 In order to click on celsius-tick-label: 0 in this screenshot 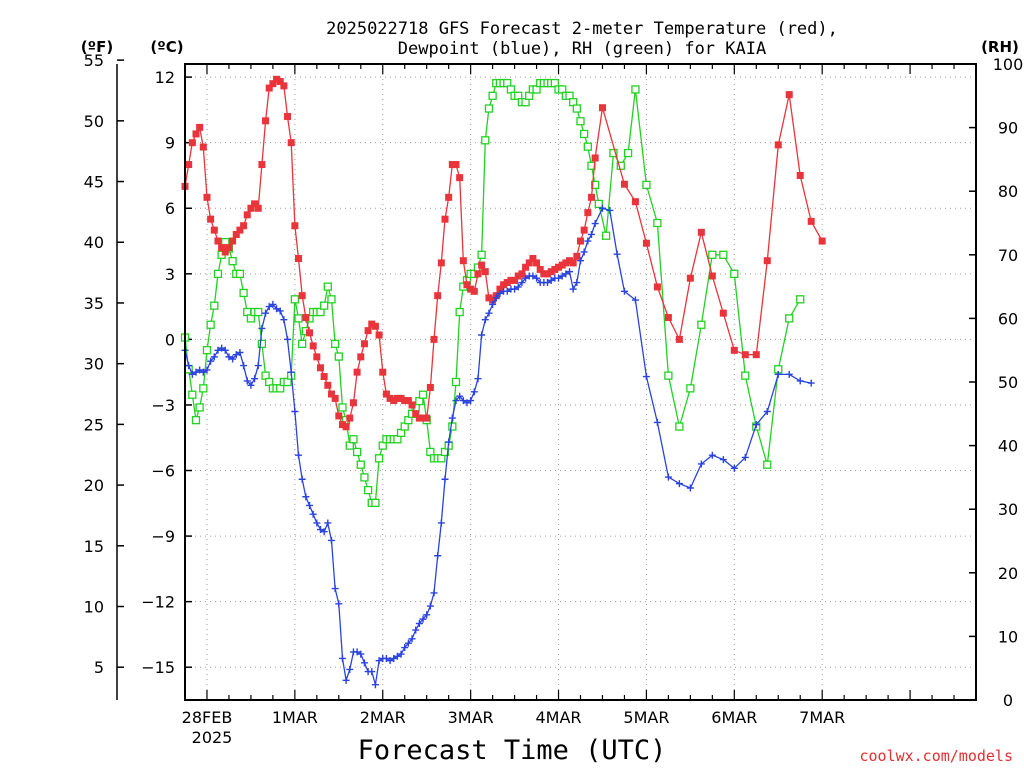, I will do `click(170, 339)`.